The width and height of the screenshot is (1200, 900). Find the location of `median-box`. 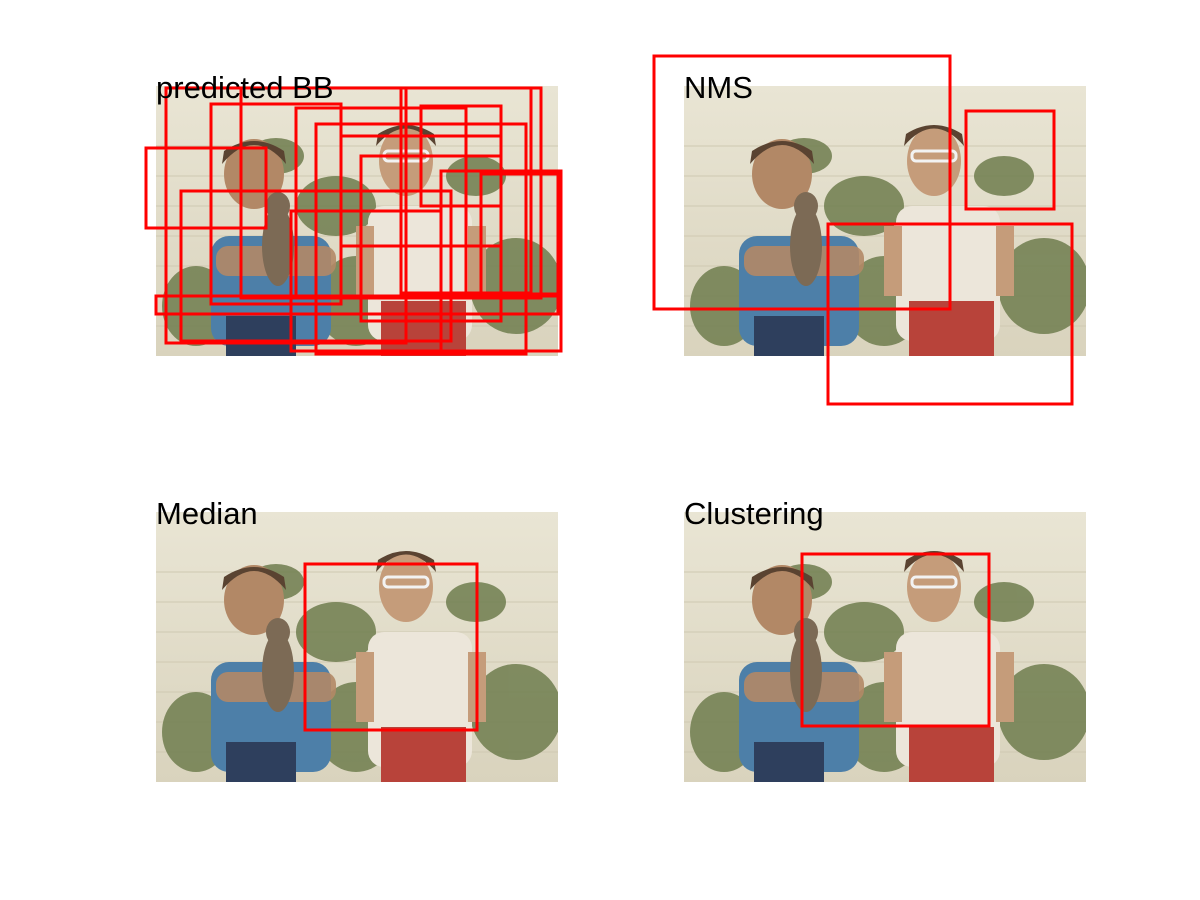

median-box is located at coordinates (391, 647).